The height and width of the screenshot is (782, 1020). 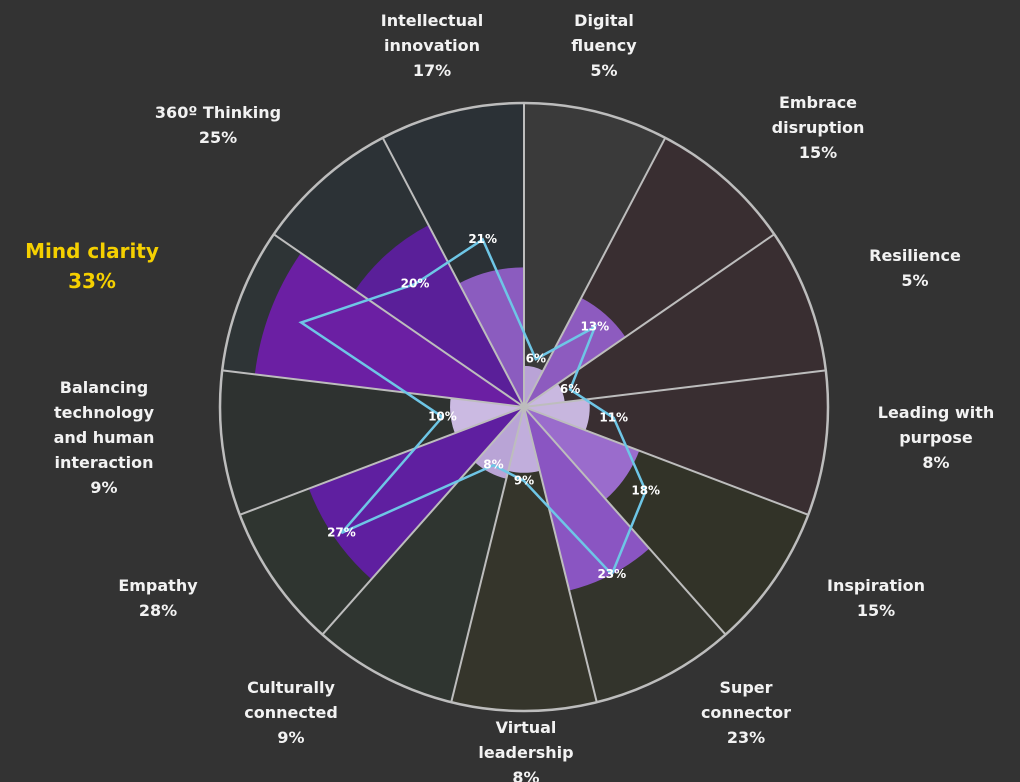 What do you see at coordinates (604, 33) in the screenshot?
I see `category-name: Digital fluency` at bounding box center [604, 33].